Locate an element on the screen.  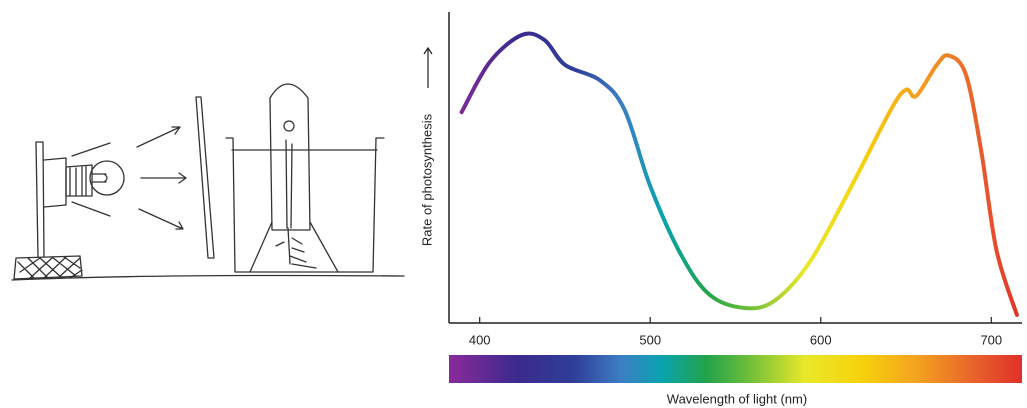
spectrum-bar is located at coordinates (735, 369).